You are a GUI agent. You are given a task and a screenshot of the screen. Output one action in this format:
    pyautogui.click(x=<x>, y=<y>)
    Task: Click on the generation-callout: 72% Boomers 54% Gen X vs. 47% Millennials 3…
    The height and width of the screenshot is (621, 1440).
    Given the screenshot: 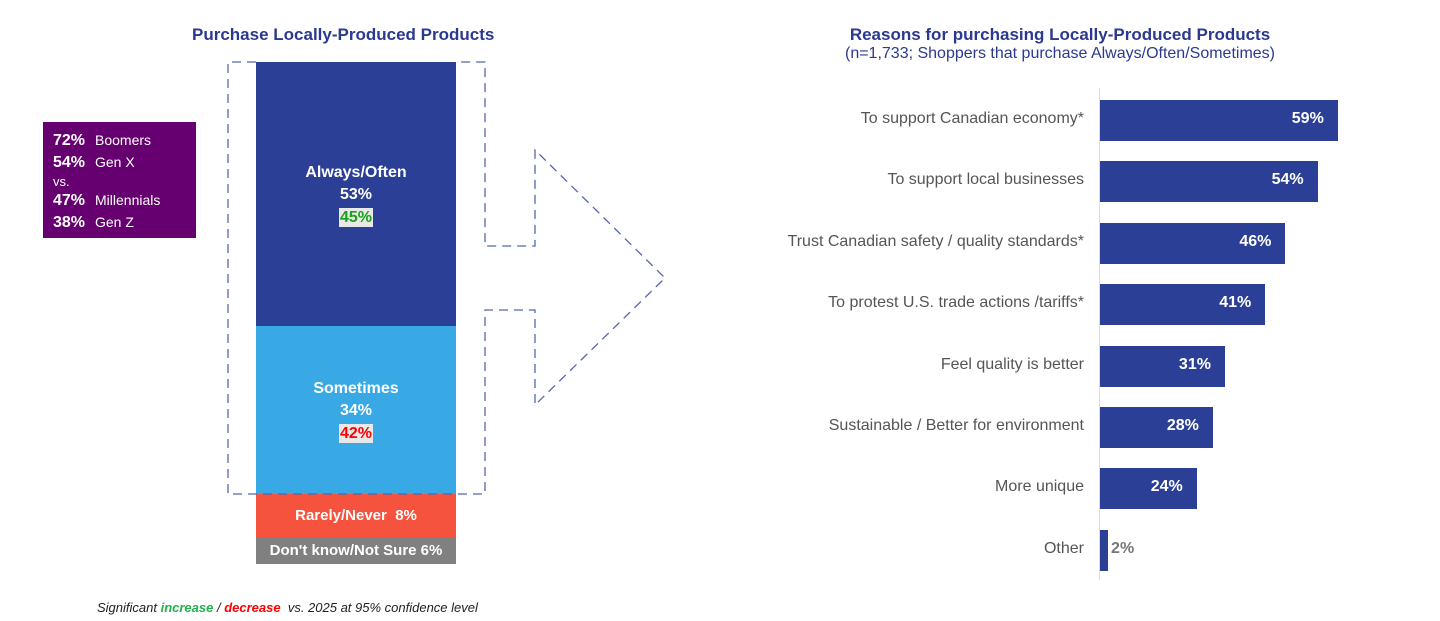 What is the action you would take?
    pyautogui.click(x=119, y=180)
    